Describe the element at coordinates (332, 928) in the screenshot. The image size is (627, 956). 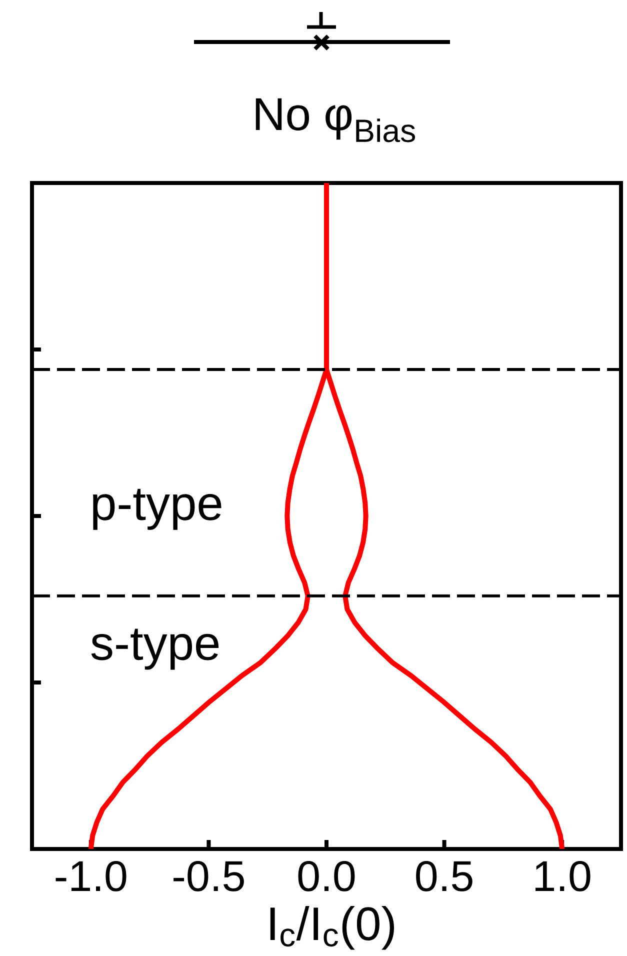
I see `x-axis-title: I$_{c}$/I$_{c}$(0)` at that location.